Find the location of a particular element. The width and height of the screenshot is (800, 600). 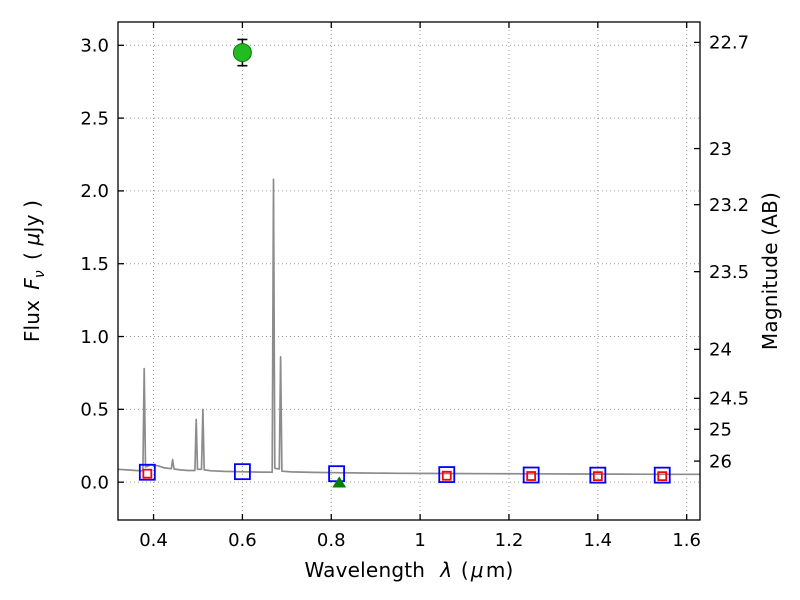

ylabel-F-symbol: F is located at coordinates (32, 284).